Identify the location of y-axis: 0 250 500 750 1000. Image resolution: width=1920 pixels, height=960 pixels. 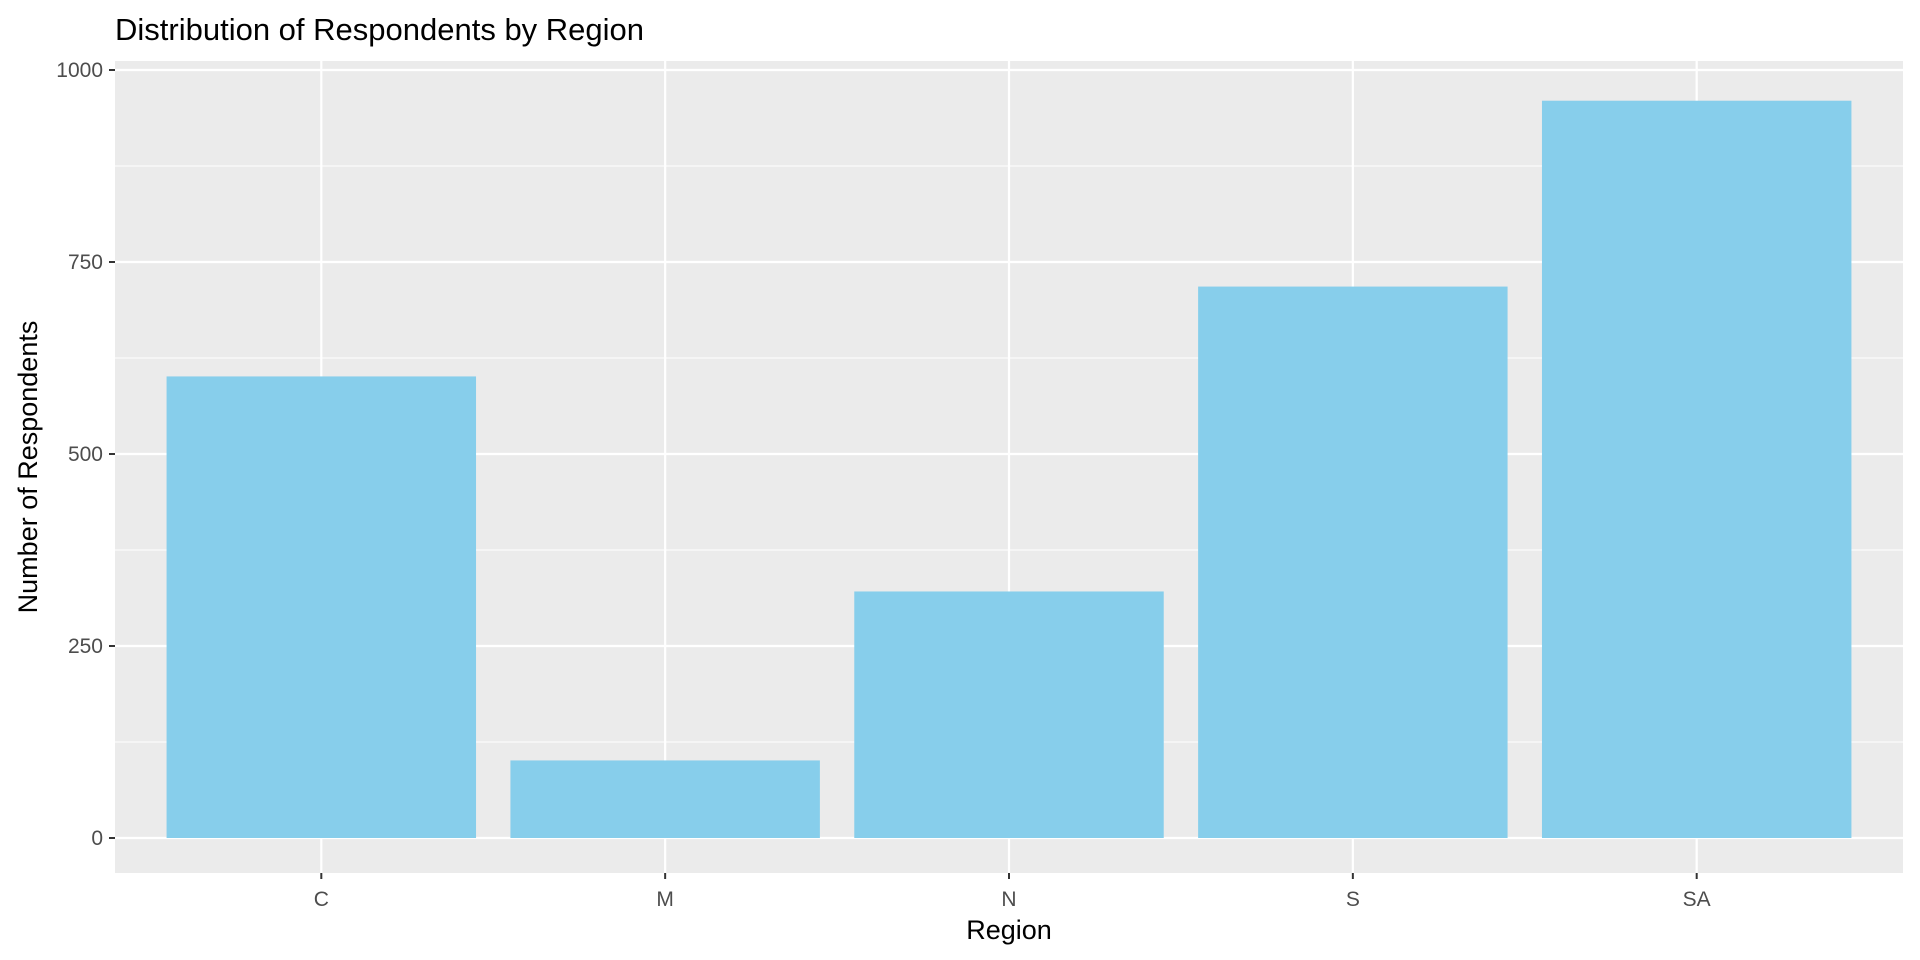
(85, 454).